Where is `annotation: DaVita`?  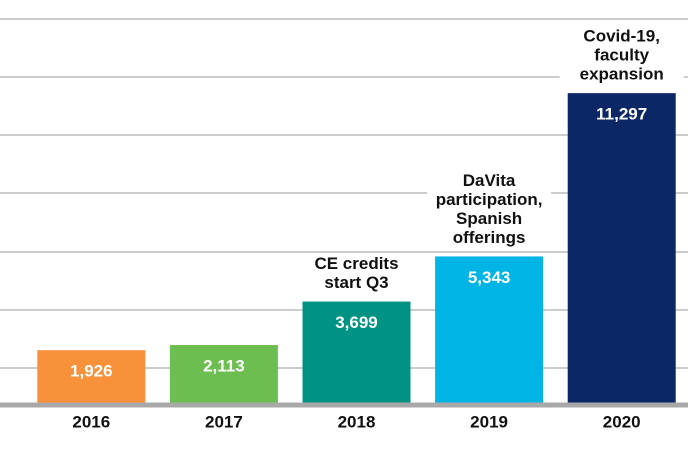
annotation: DaVita is located at coordinates (489, 180).